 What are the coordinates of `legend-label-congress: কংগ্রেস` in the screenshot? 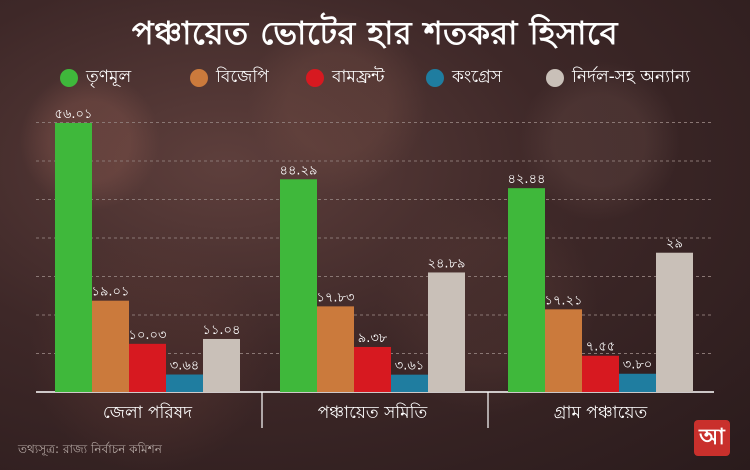 It's located at (477, 77).